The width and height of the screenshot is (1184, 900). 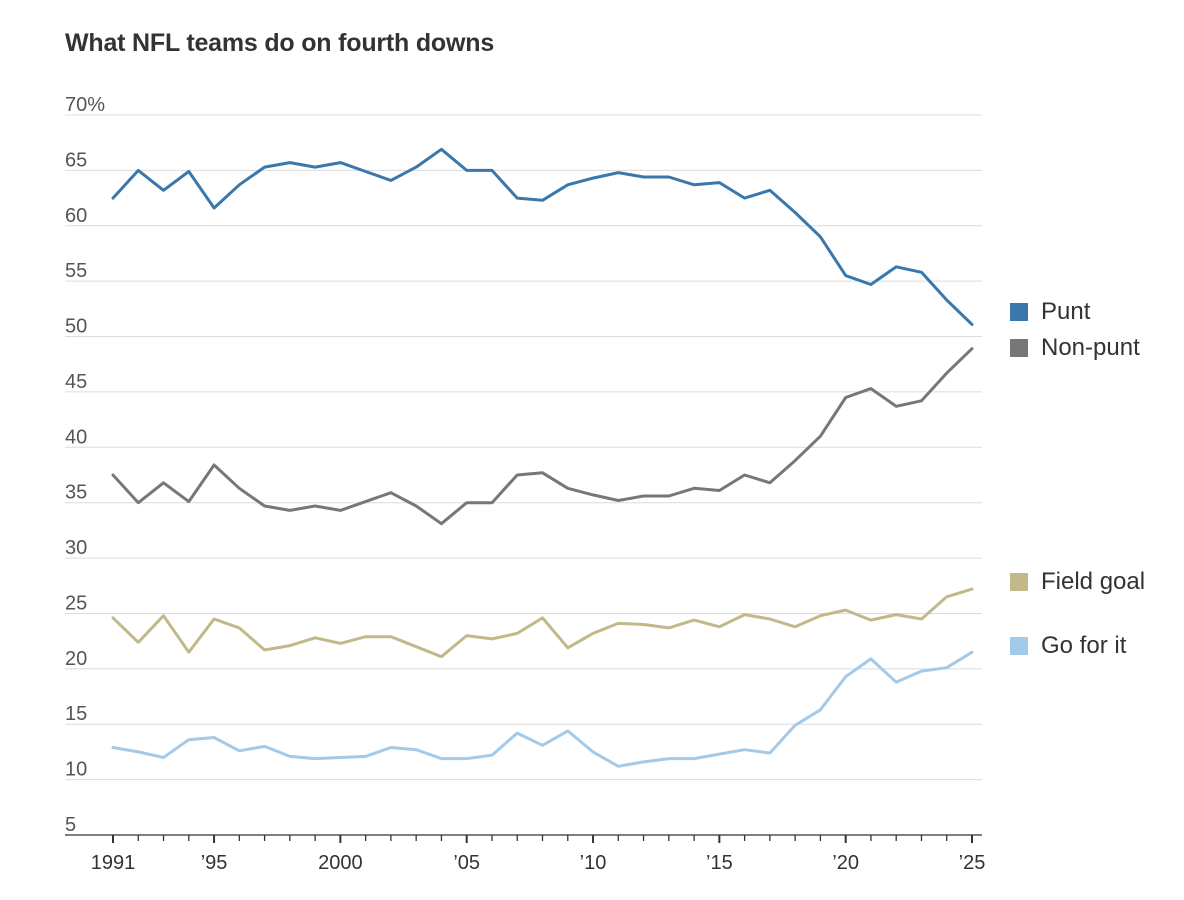 I want to click on legend-label-punt: Punt, so click(x=1066, y=311).